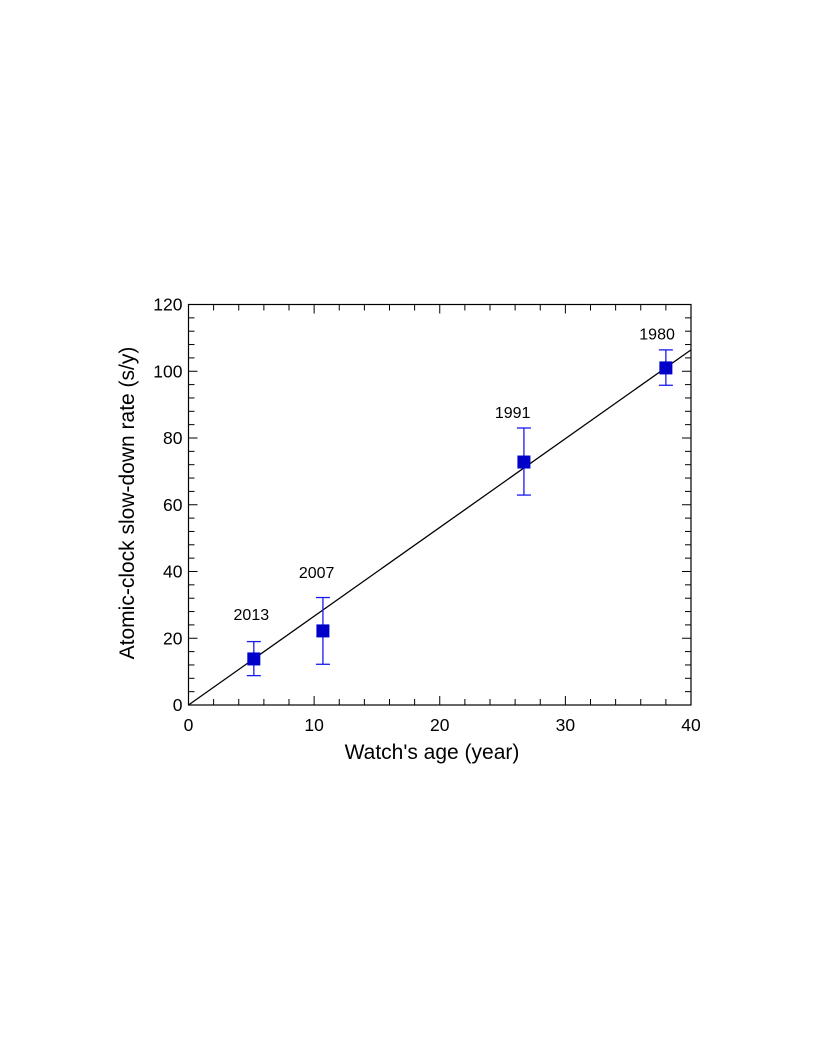 The height and width of the screenshot is (1056, 816). Describe the element at coordinates (178, 705) in the screenshot. I see `y-tick-label: 0` at that location.